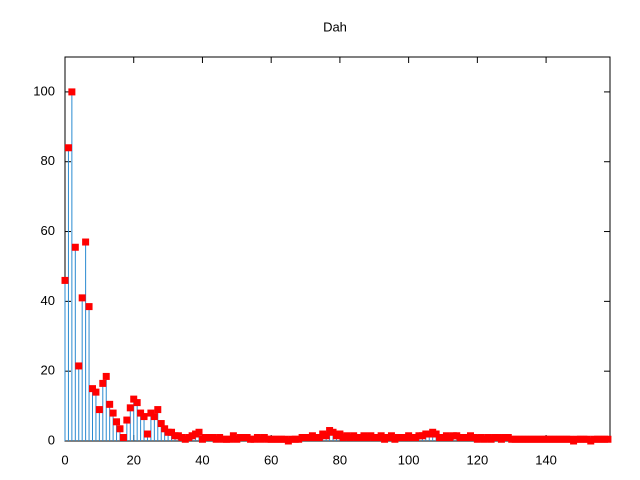 The image size is (640, 480). I want to click on x-tick-label: 140, so click(546, 459).